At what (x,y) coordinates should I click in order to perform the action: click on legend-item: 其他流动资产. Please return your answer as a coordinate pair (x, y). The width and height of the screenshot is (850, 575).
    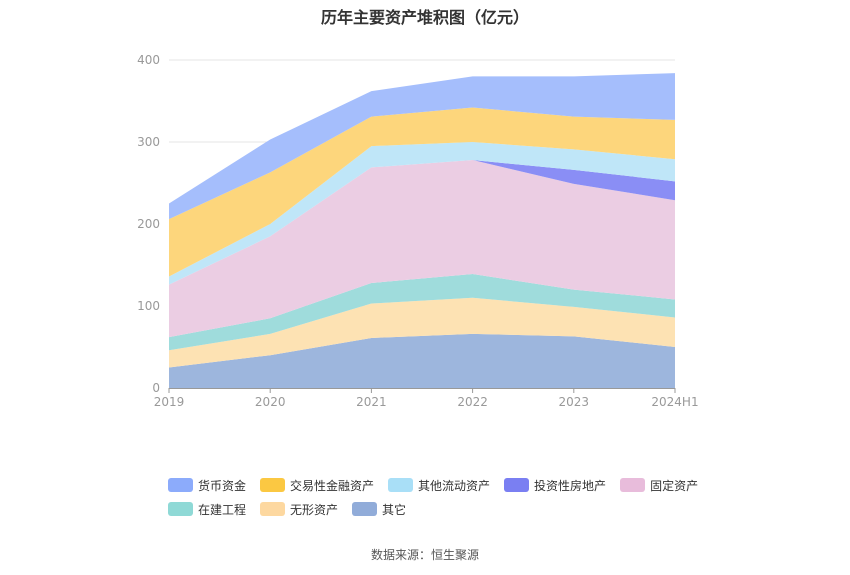
    Looking at the image, I should click on (439, 485).